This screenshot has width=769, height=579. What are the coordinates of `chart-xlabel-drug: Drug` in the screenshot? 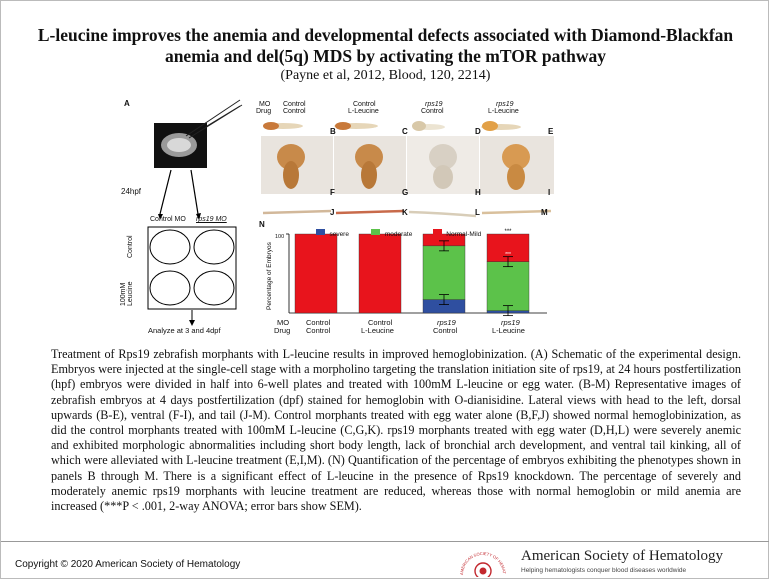 It's located at (282, 330).